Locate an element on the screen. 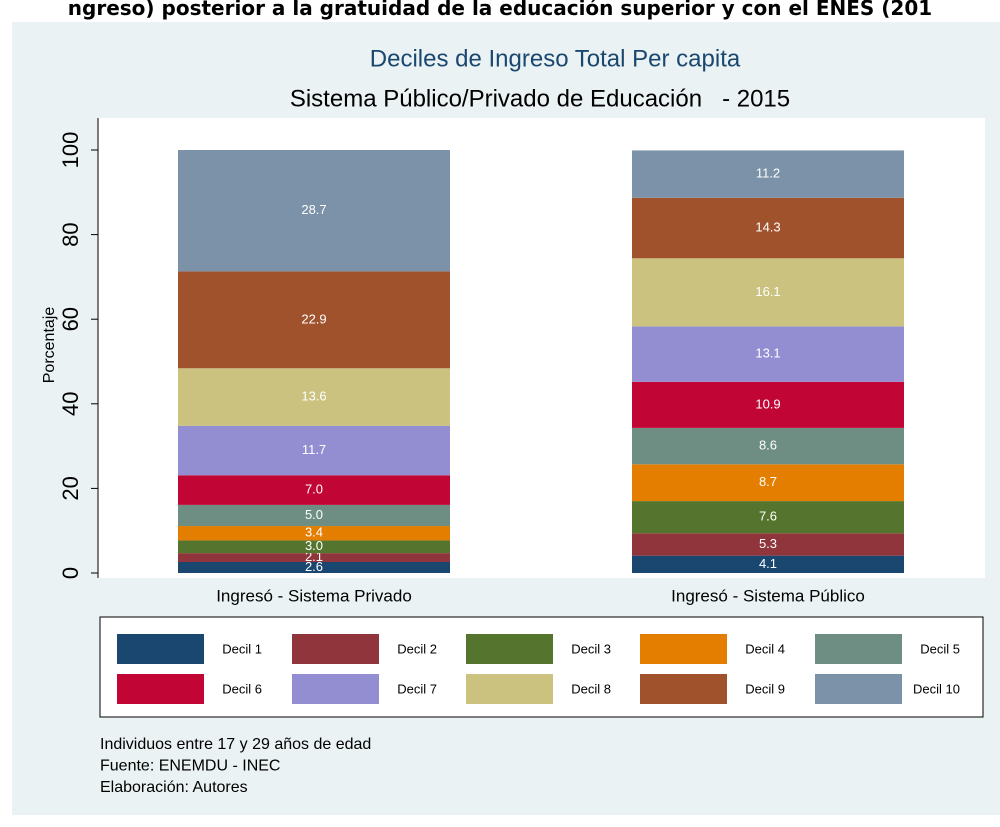  data-label: 5.0 is located at coordinates (314, 514).